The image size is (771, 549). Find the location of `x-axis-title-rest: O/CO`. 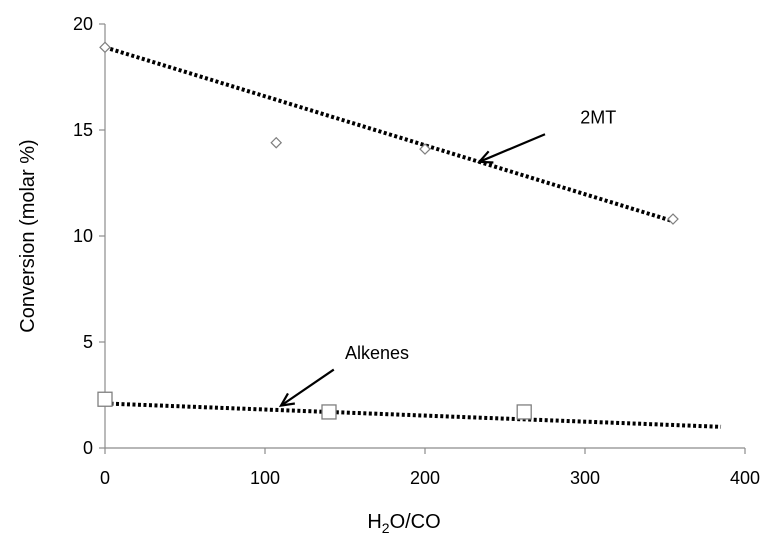

x-axis-title-rest: O/CO is located at coordinates (415, 522).